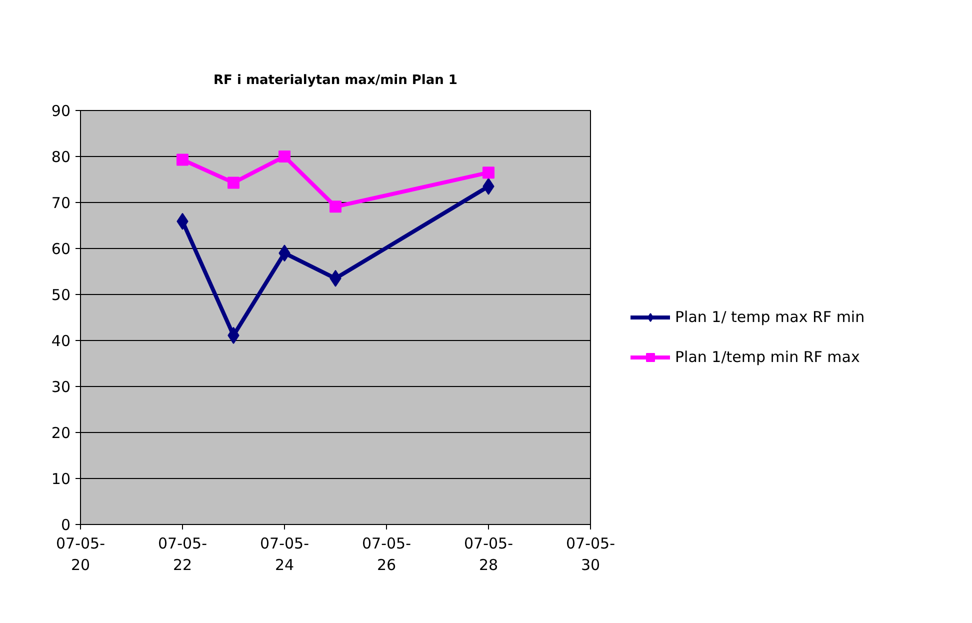 The image size is (972, 623). Describe the element at coordinates (61, 341) in the screenshot. I see `y-tick-label: 40` at that location.